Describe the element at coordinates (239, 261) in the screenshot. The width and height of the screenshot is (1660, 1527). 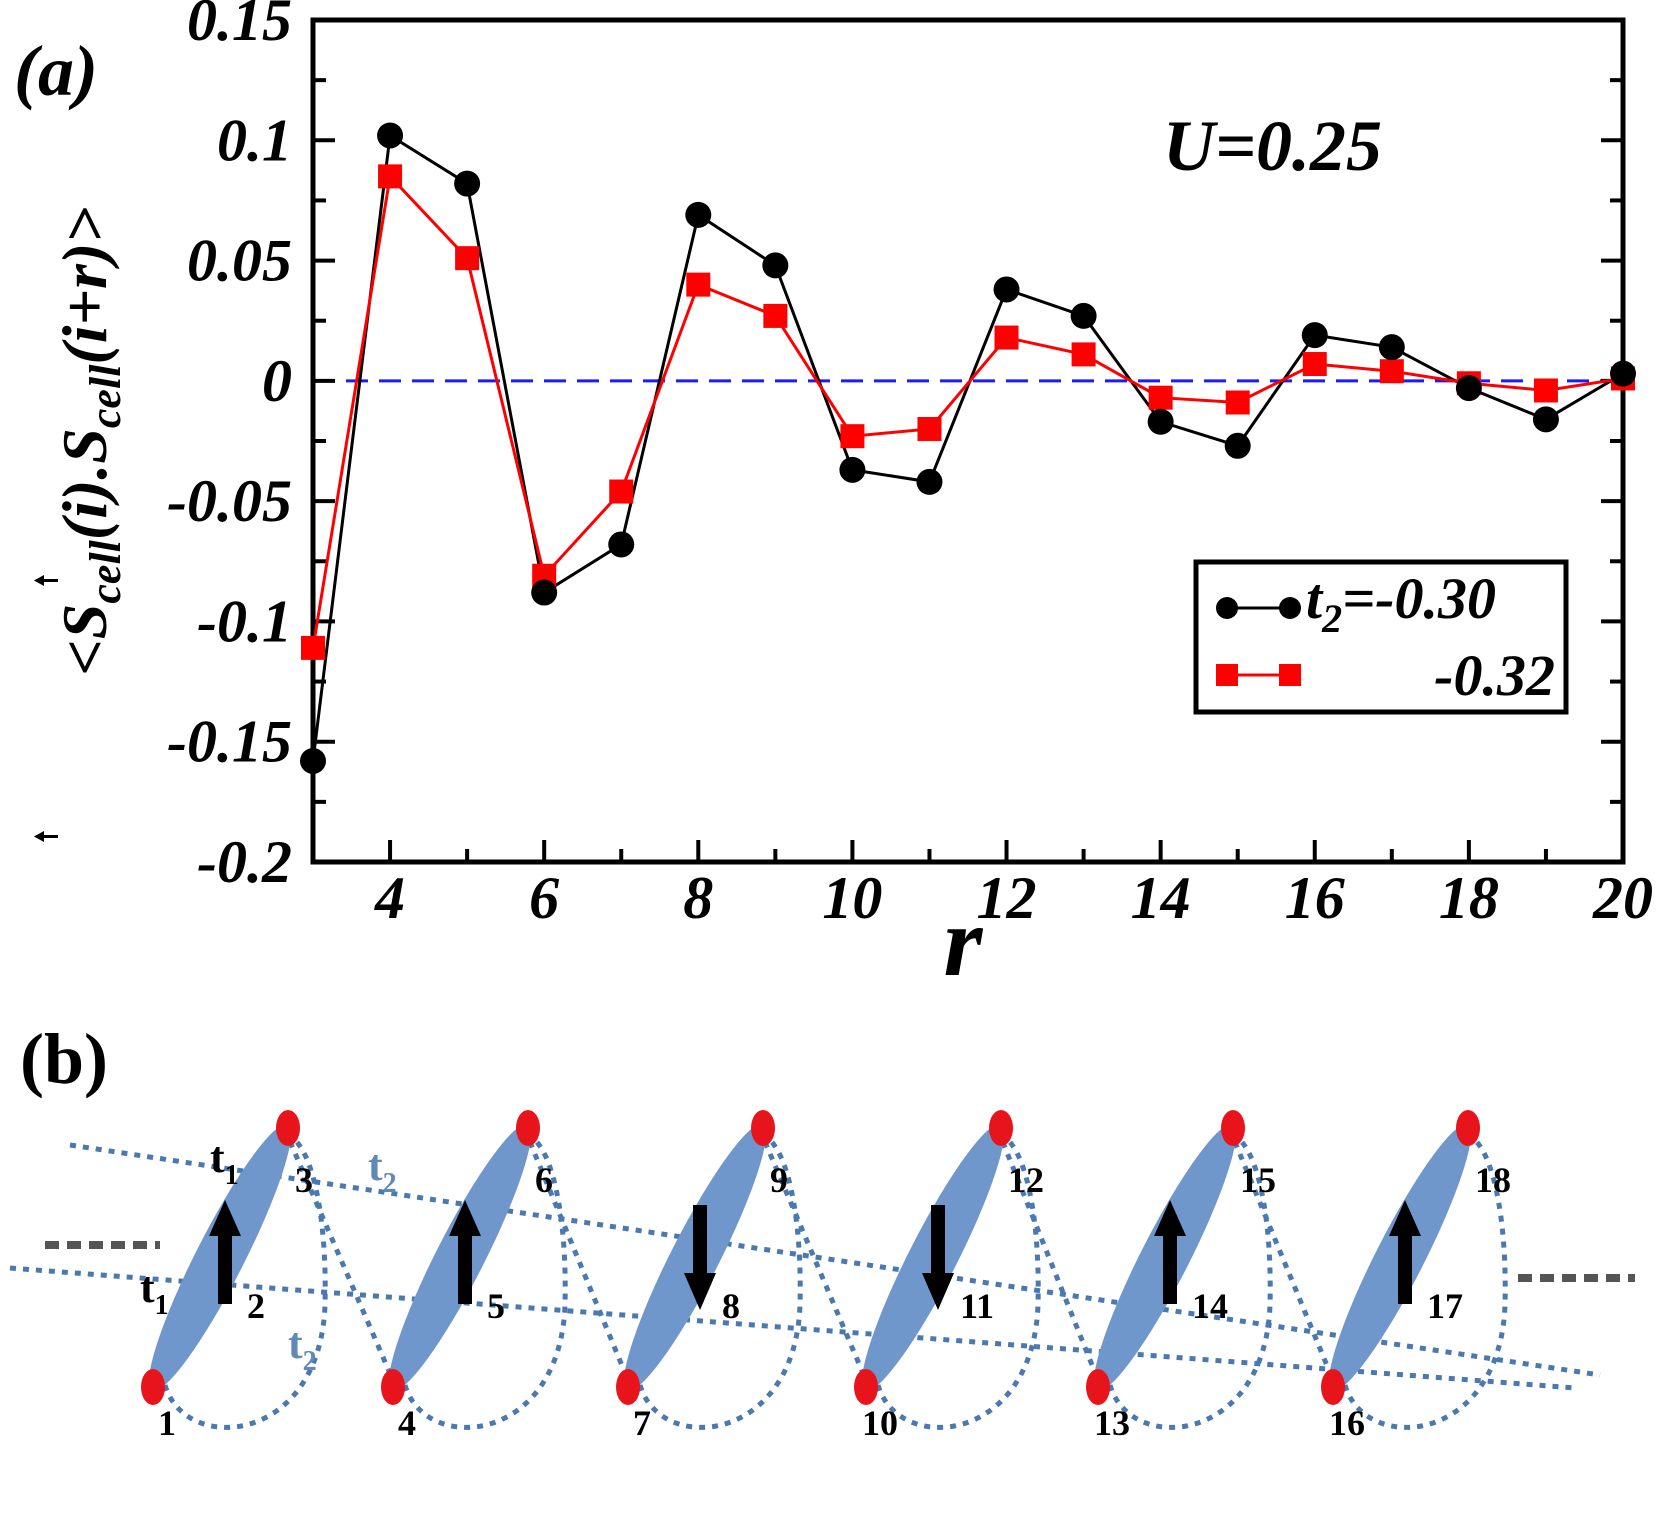
I see `y-tick-label: 0.05` at that location.